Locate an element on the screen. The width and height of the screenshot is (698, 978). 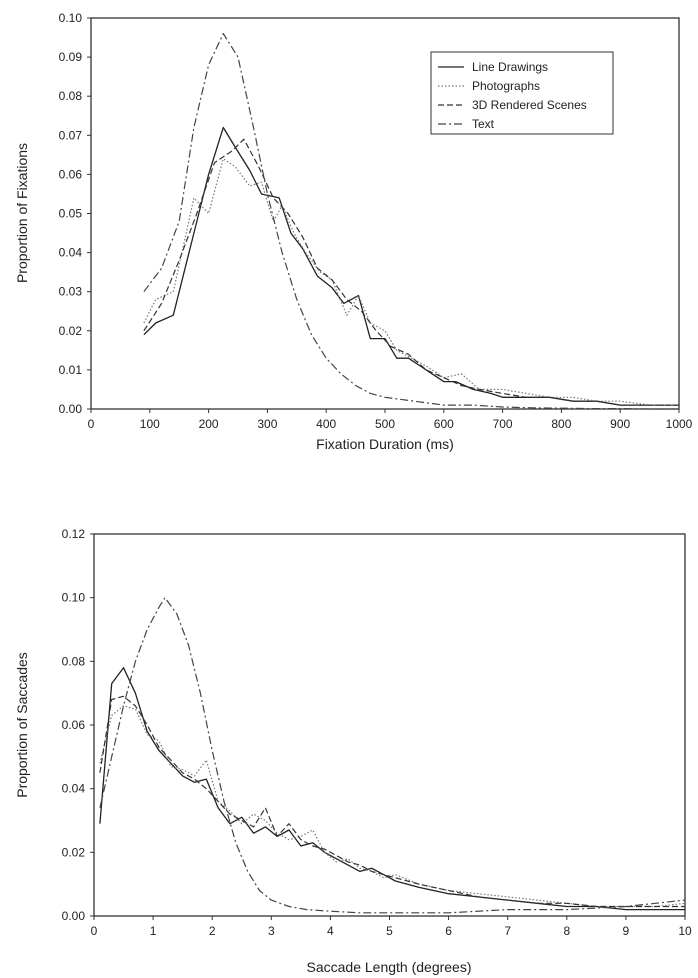
x-tick-label: 500 is located at coordinates (385, 424).